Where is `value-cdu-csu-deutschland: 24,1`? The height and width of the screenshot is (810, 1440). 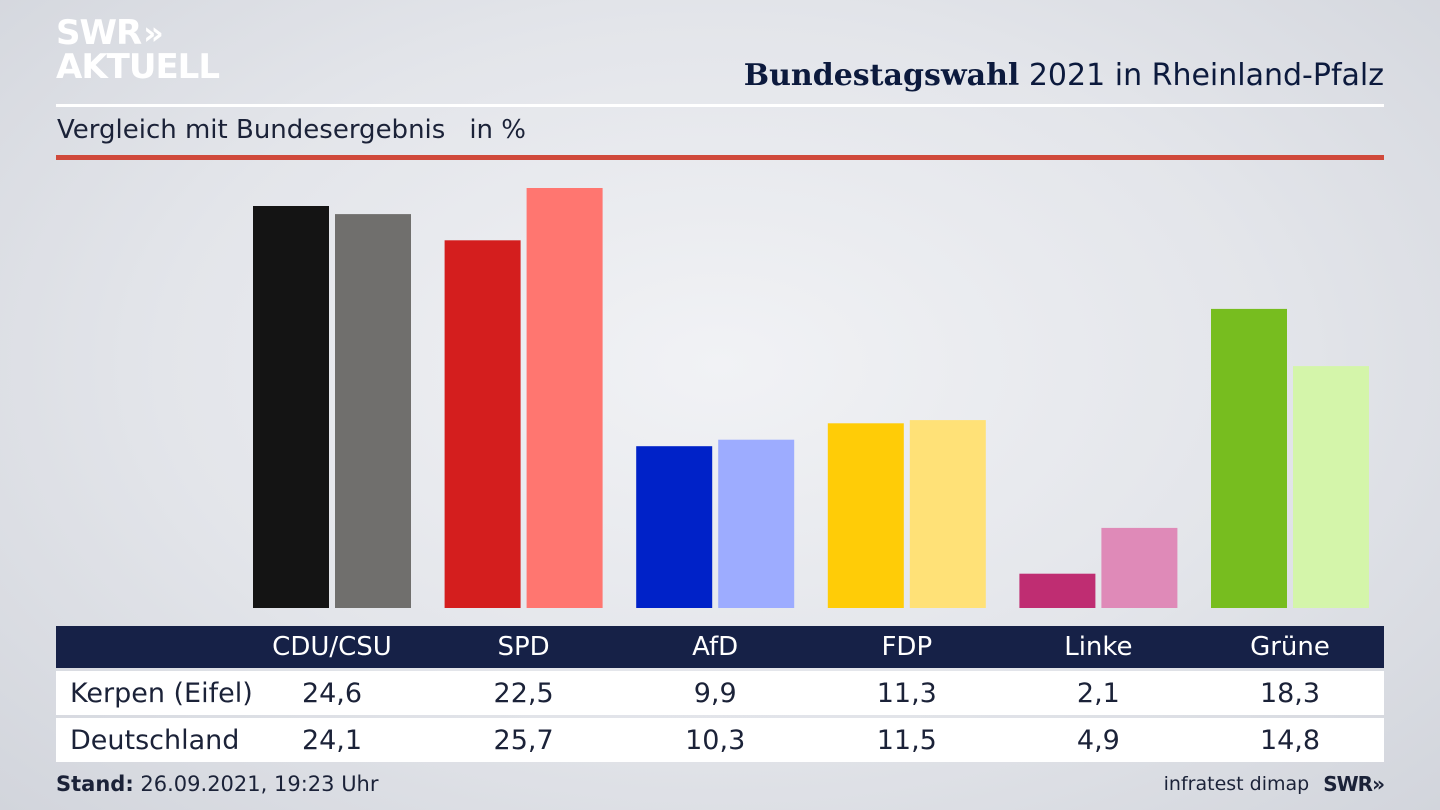 value-cdu-csu-deutschland: 24,1 is located at coordinates (332, 740).